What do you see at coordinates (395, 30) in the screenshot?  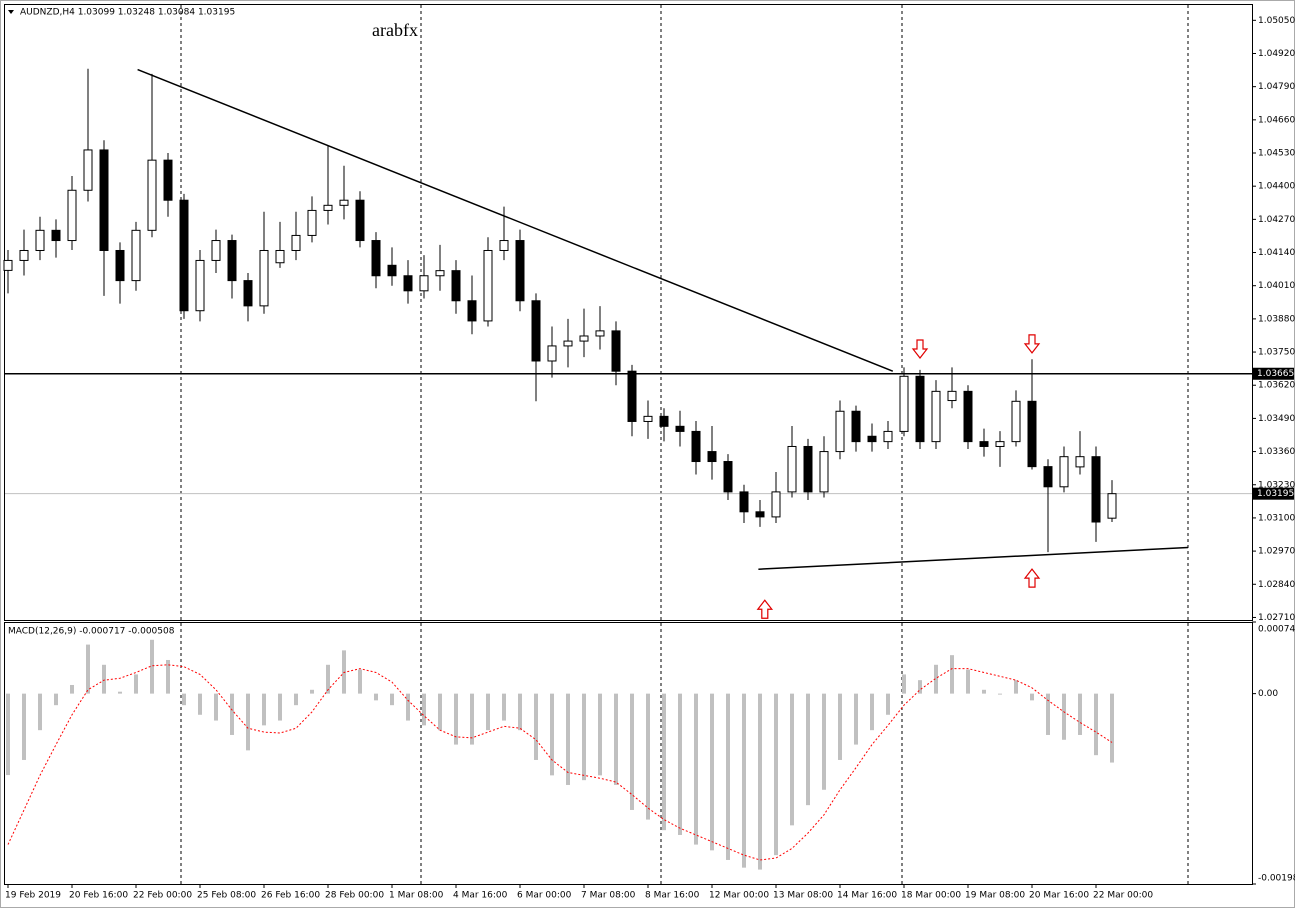 I see `watermark: arabfx` at bounding box center [395, 30].